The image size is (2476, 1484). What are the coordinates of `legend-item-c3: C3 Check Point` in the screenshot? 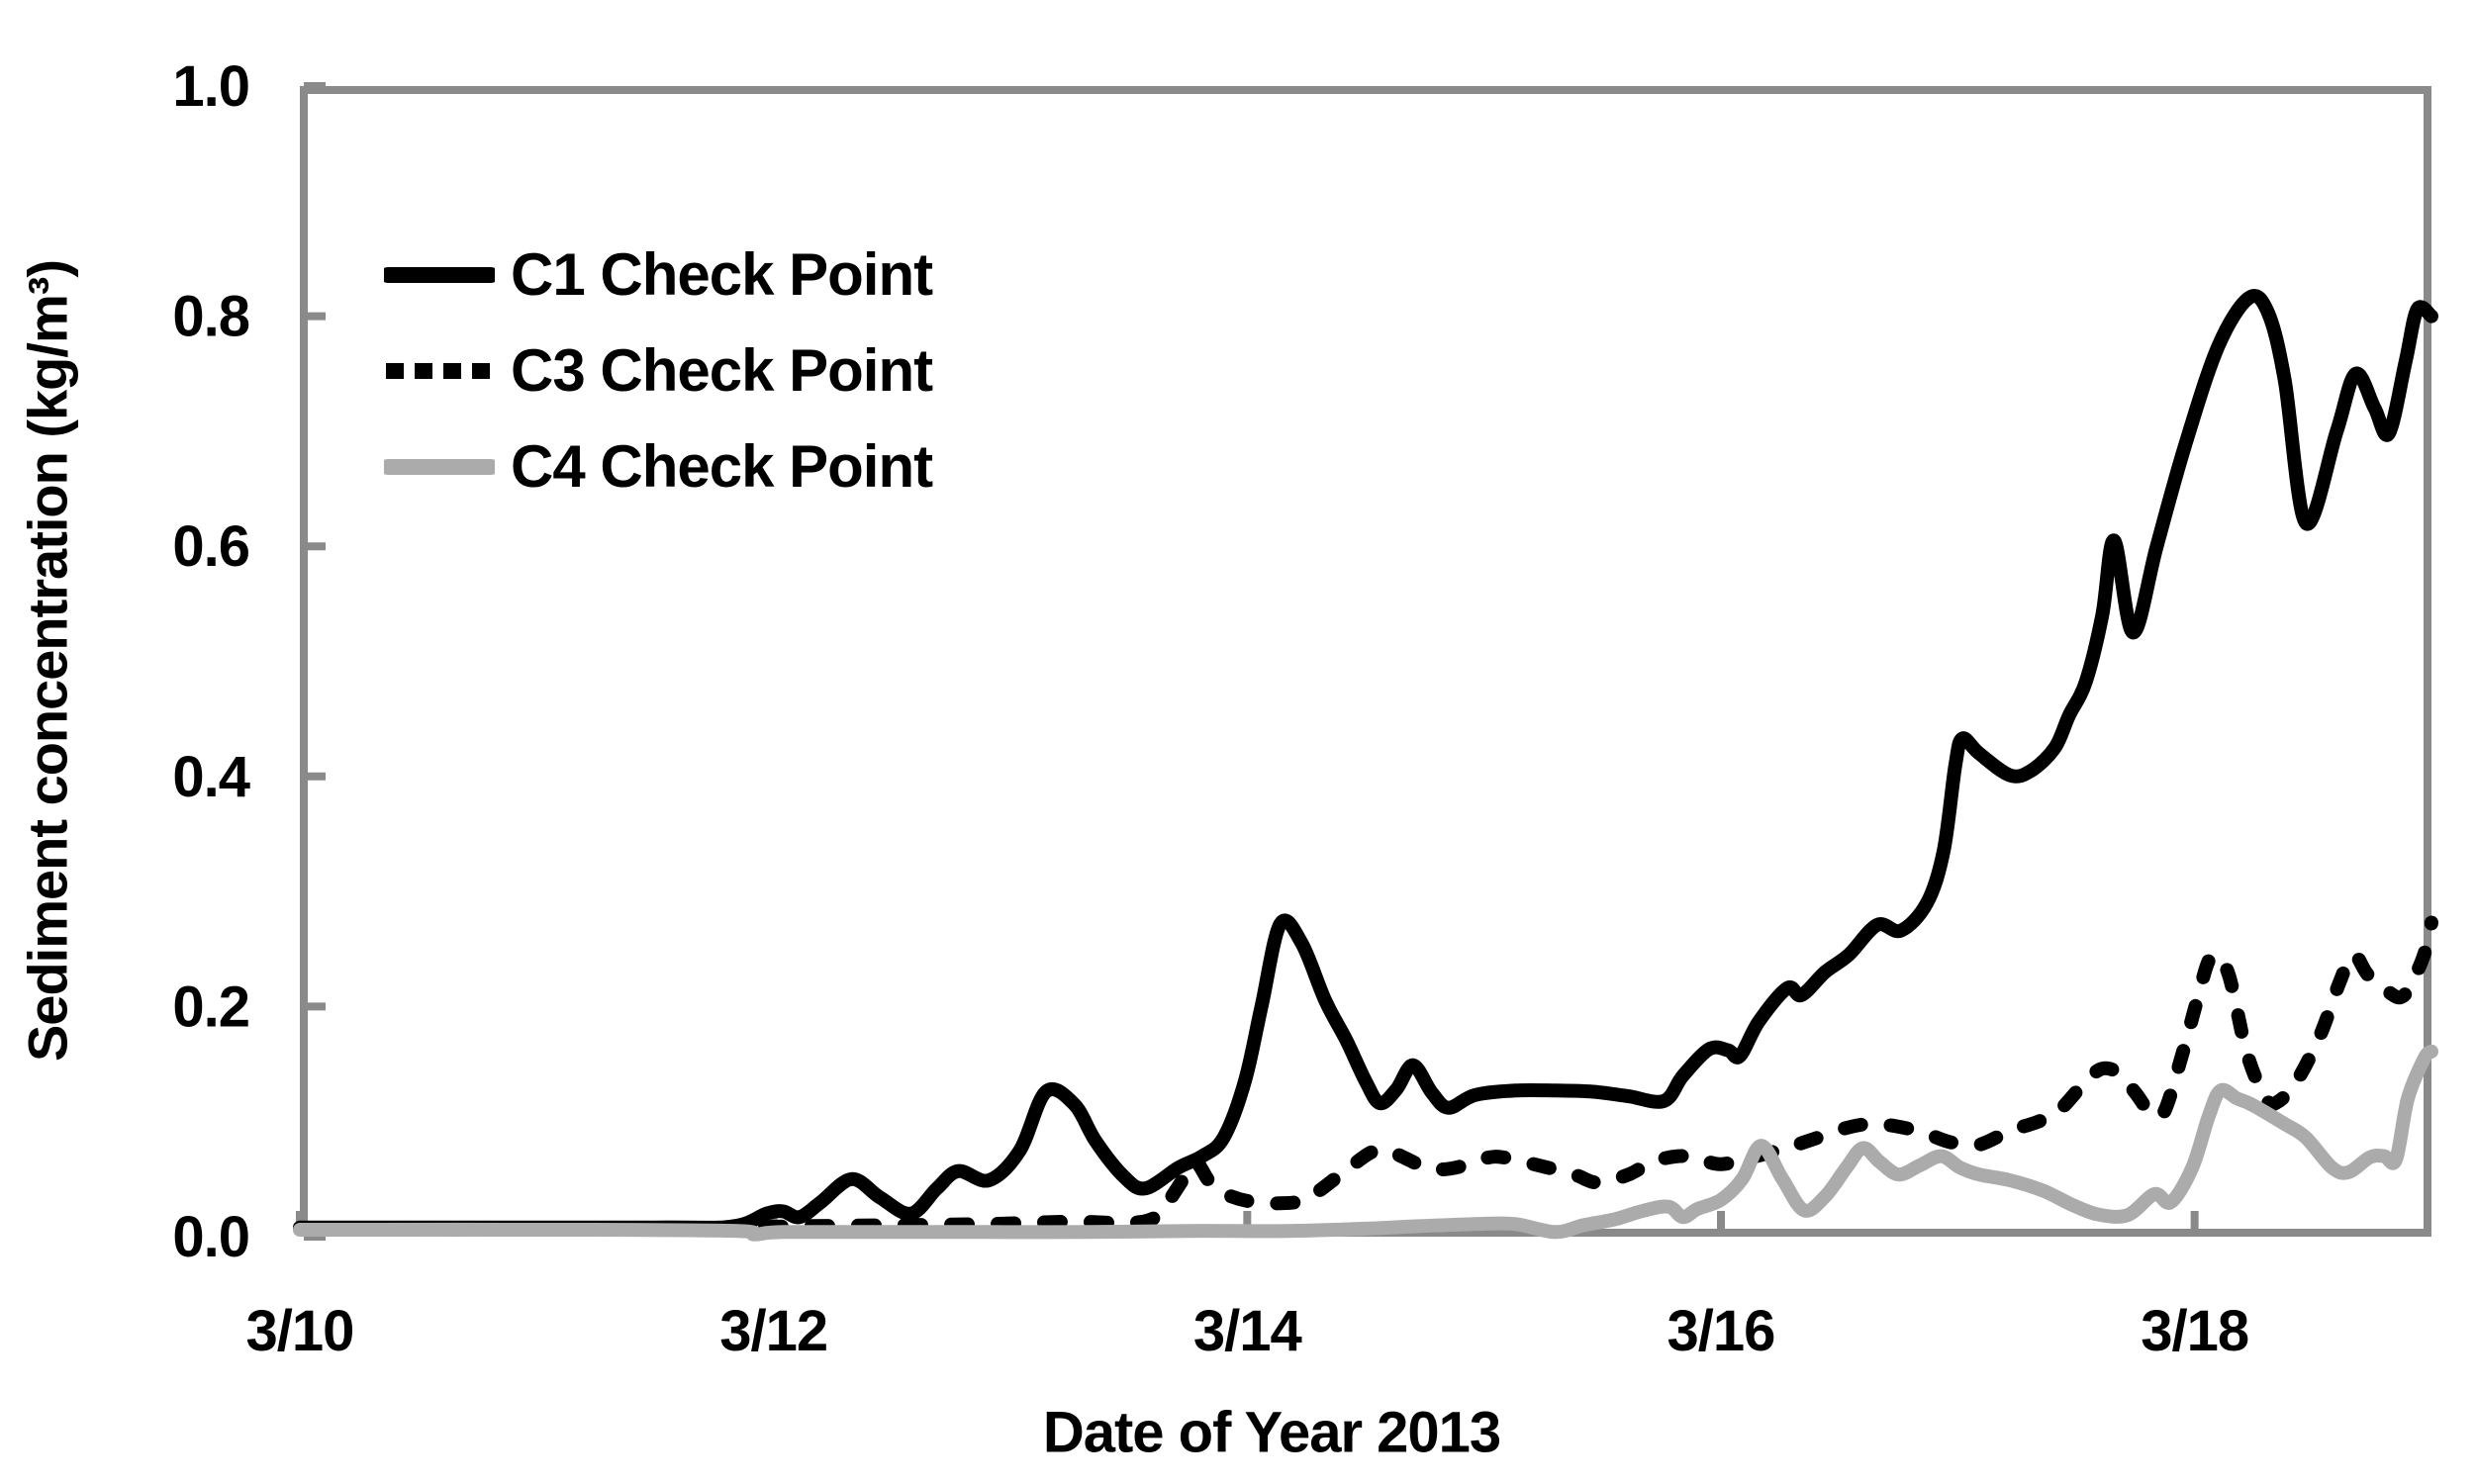 It's located at (658, 370).